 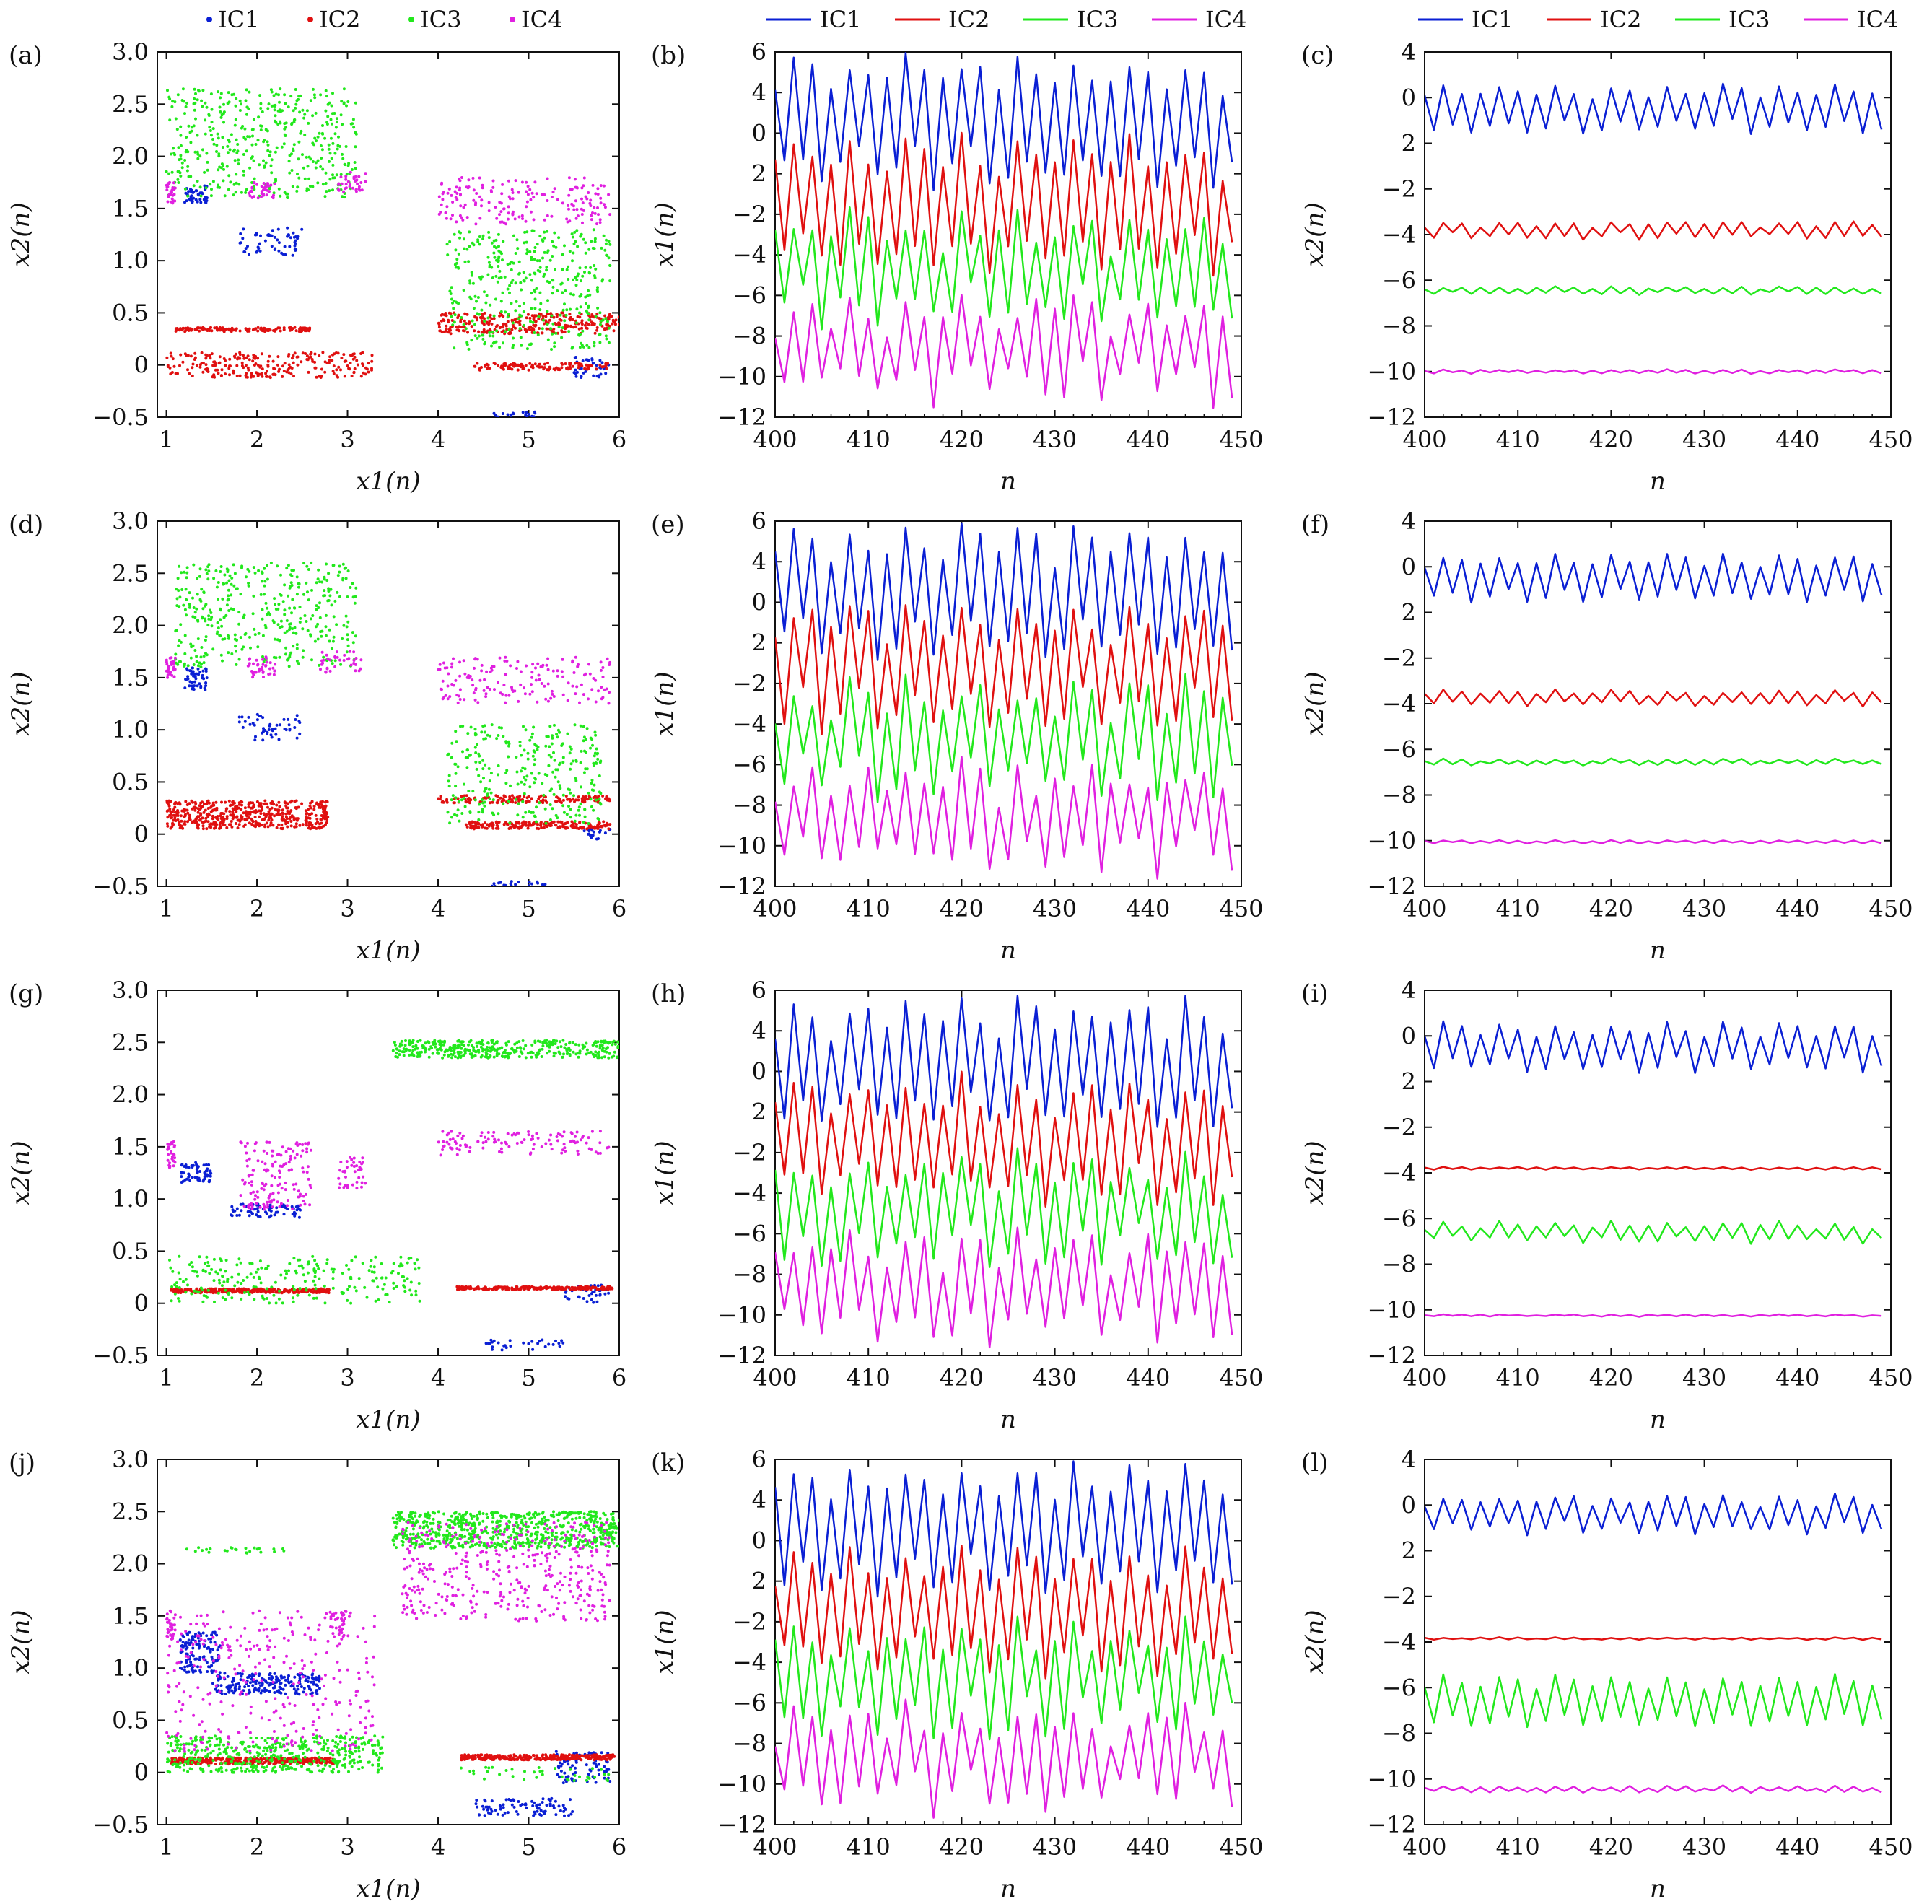 I want to click on legend-label-ic3: IC3, so click(x=1097, y=19).